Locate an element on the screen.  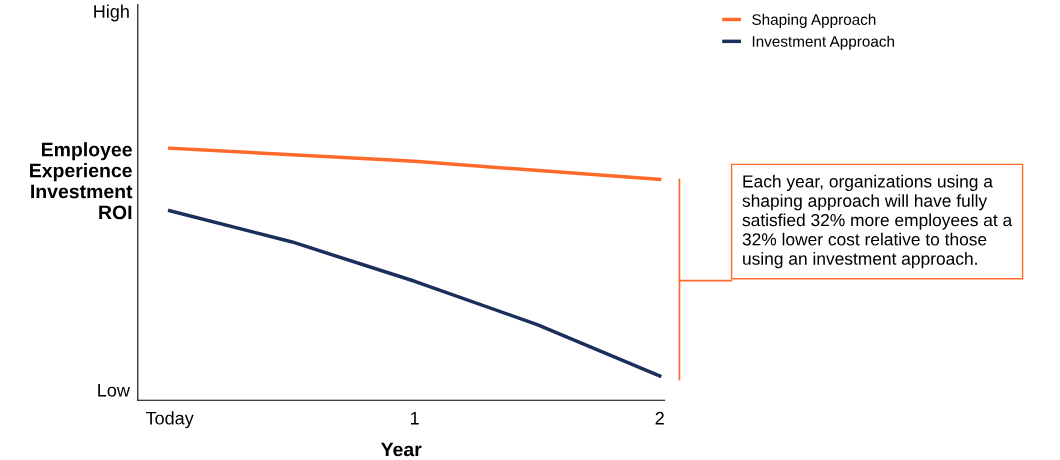
legend-label: Investment Approach is located at coordinates (823, 42).